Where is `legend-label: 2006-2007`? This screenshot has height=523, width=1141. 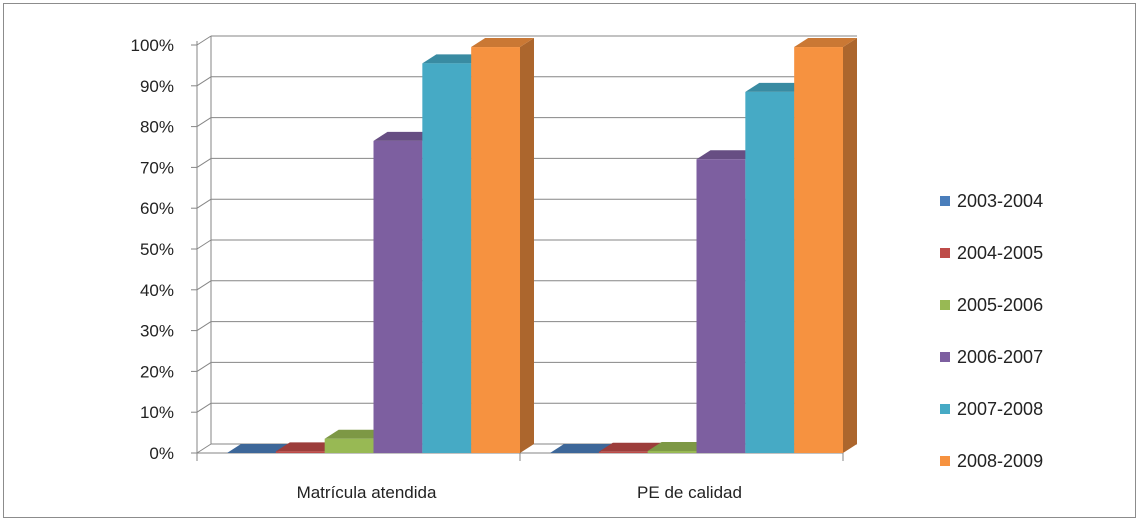 legend-label: 2006-2007 is located at coordinates (1000, 357).